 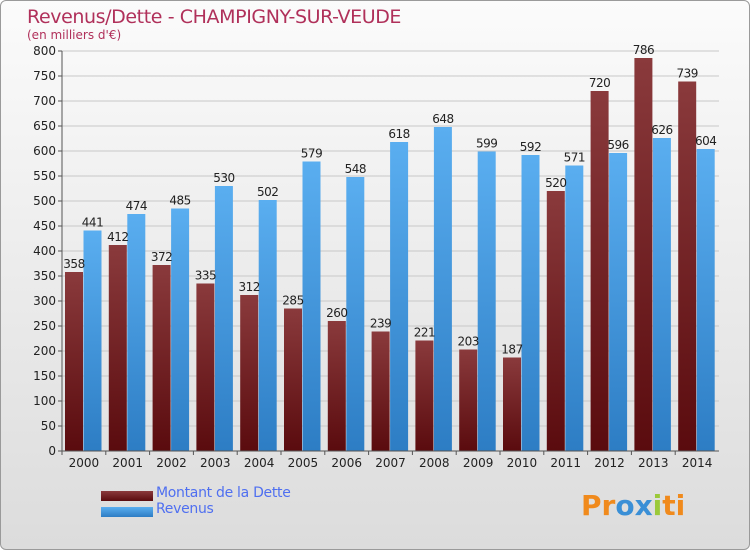 What do you see at coordinates (223, 178) in the screenshot?
I see `data-label-revenue-2003: 530` at bounding box center [223, 178].